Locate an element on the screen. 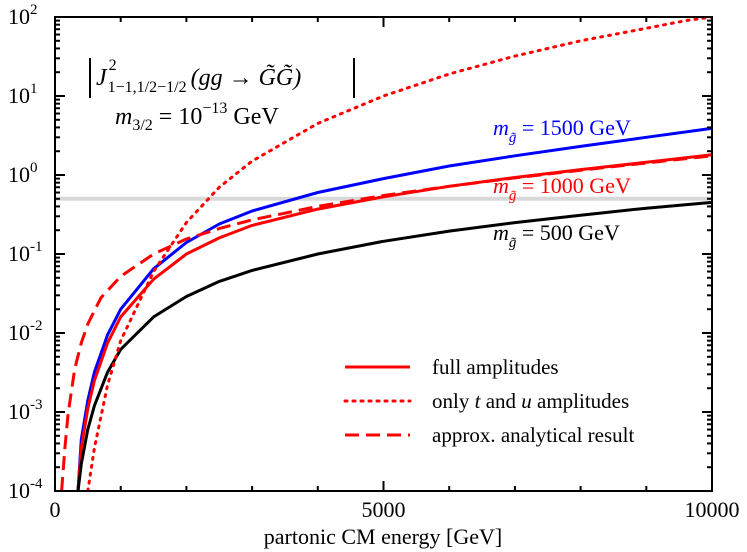  formula-j: J is located at coordinates (102, 78).